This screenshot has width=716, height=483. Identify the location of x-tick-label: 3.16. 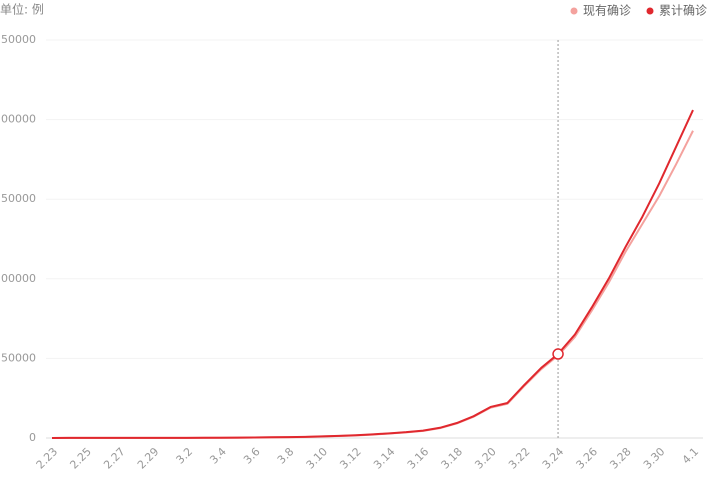
(418, 458).